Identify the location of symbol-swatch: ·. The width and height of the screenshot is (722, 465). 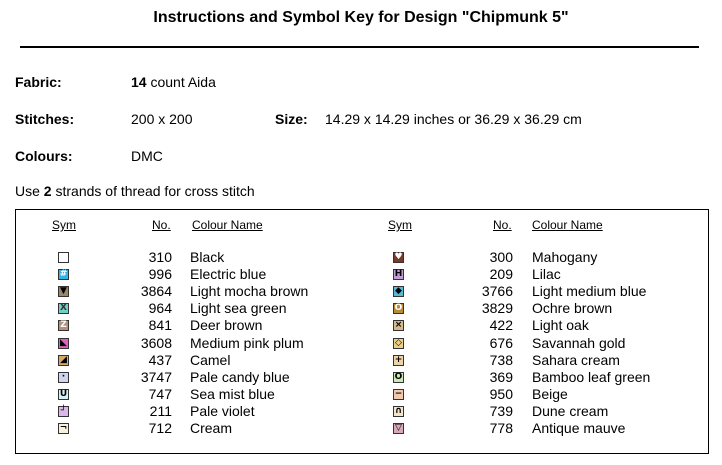
(63, 377).